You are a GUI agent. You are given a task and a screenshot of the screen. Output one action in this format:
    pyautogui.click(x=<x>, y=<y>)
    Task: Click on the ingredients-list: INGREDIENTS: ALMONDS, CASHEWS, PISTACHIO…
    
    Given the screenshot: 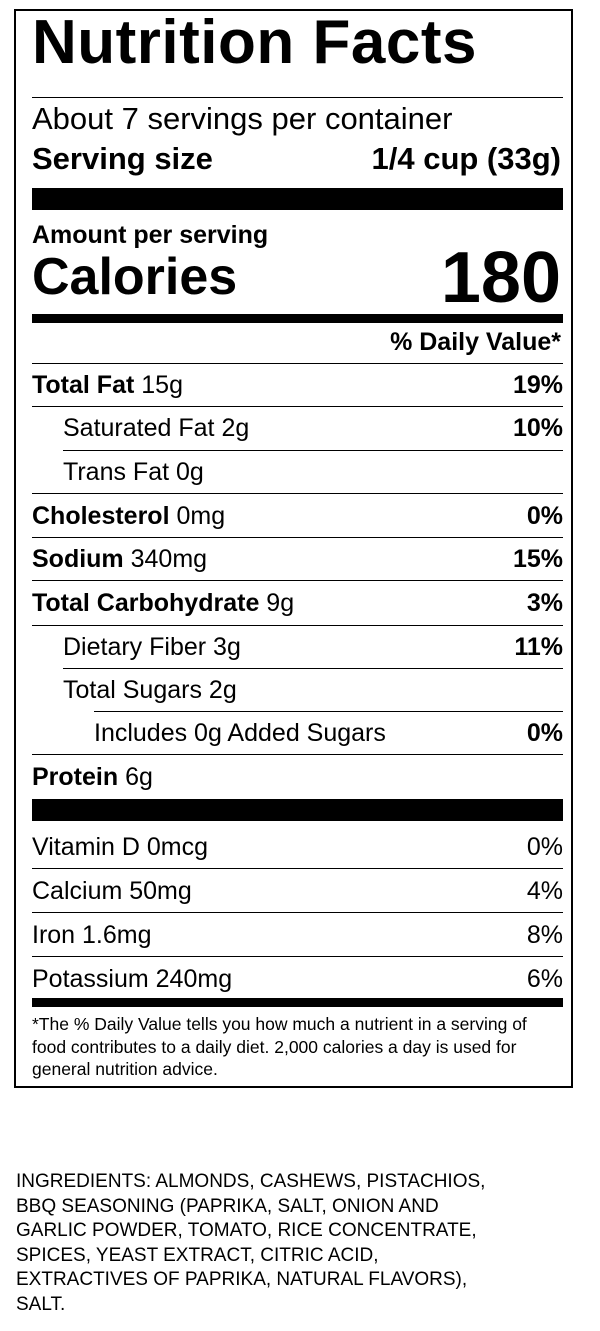 What is the action you would take?
    pyautogui.click(x=303, y=1243)
    